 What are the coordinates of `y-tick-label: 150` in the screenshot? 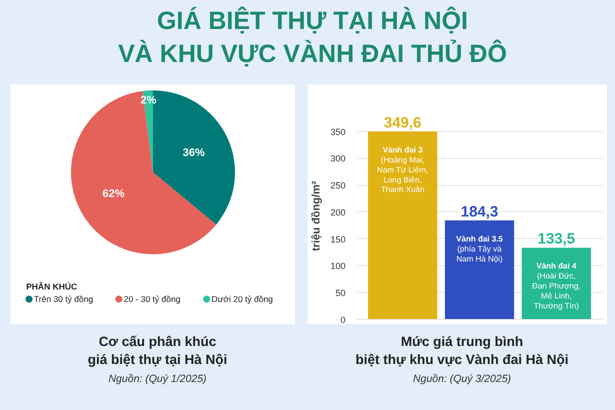 It's located at (338, 239).